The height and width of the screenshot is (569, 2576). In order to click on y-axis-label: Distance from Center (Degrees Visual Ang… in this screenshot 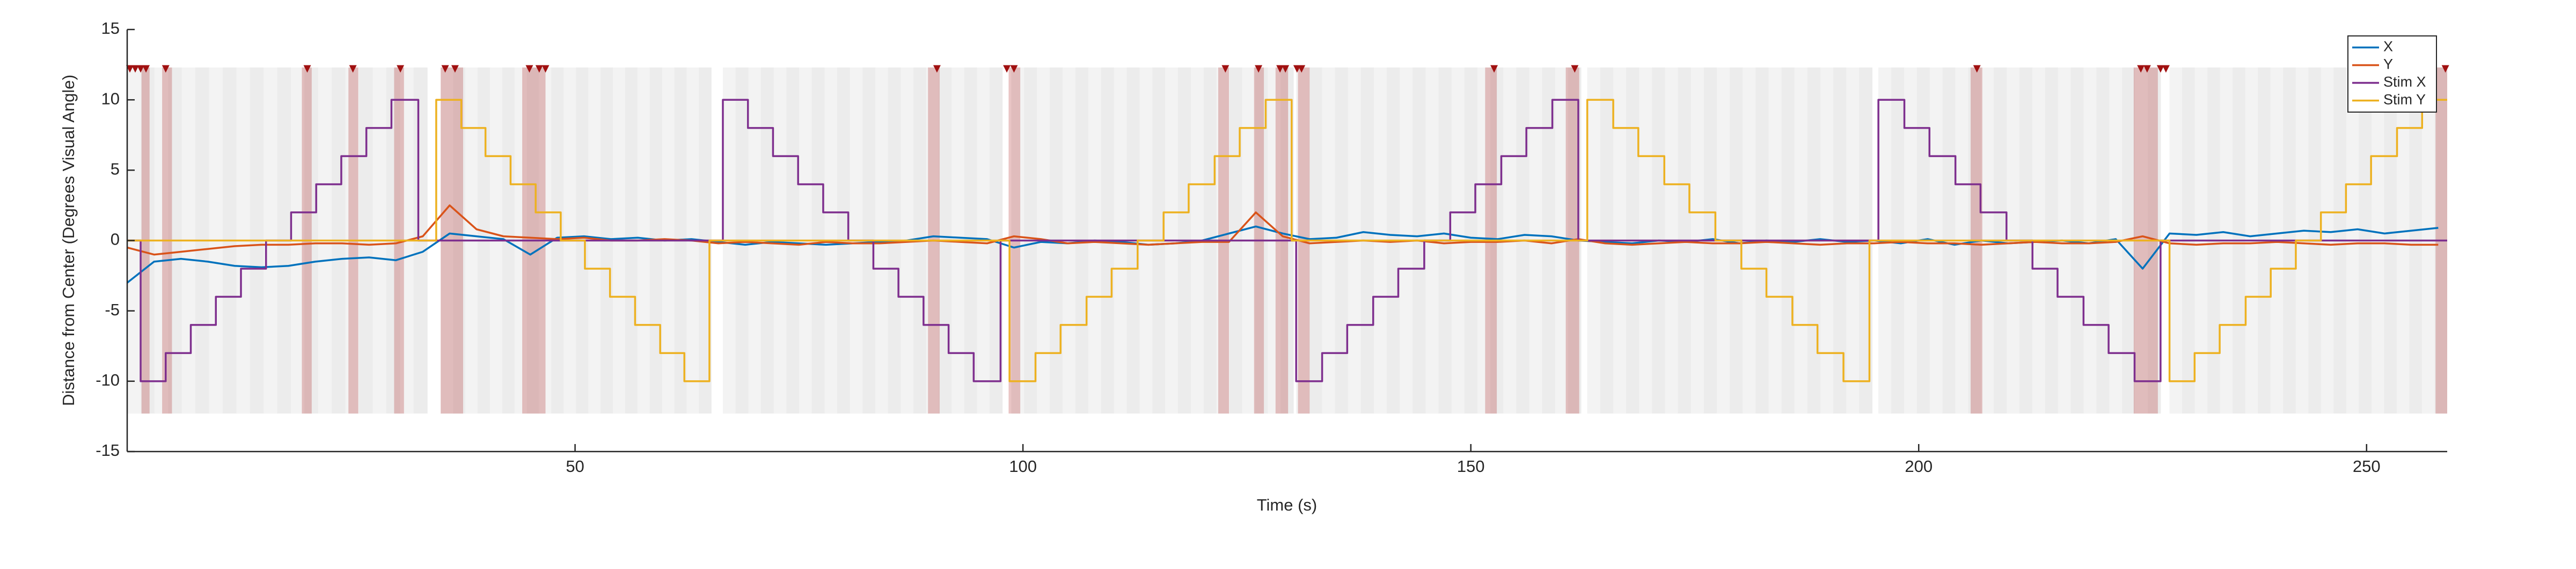, I will do `click(68, 241)`.